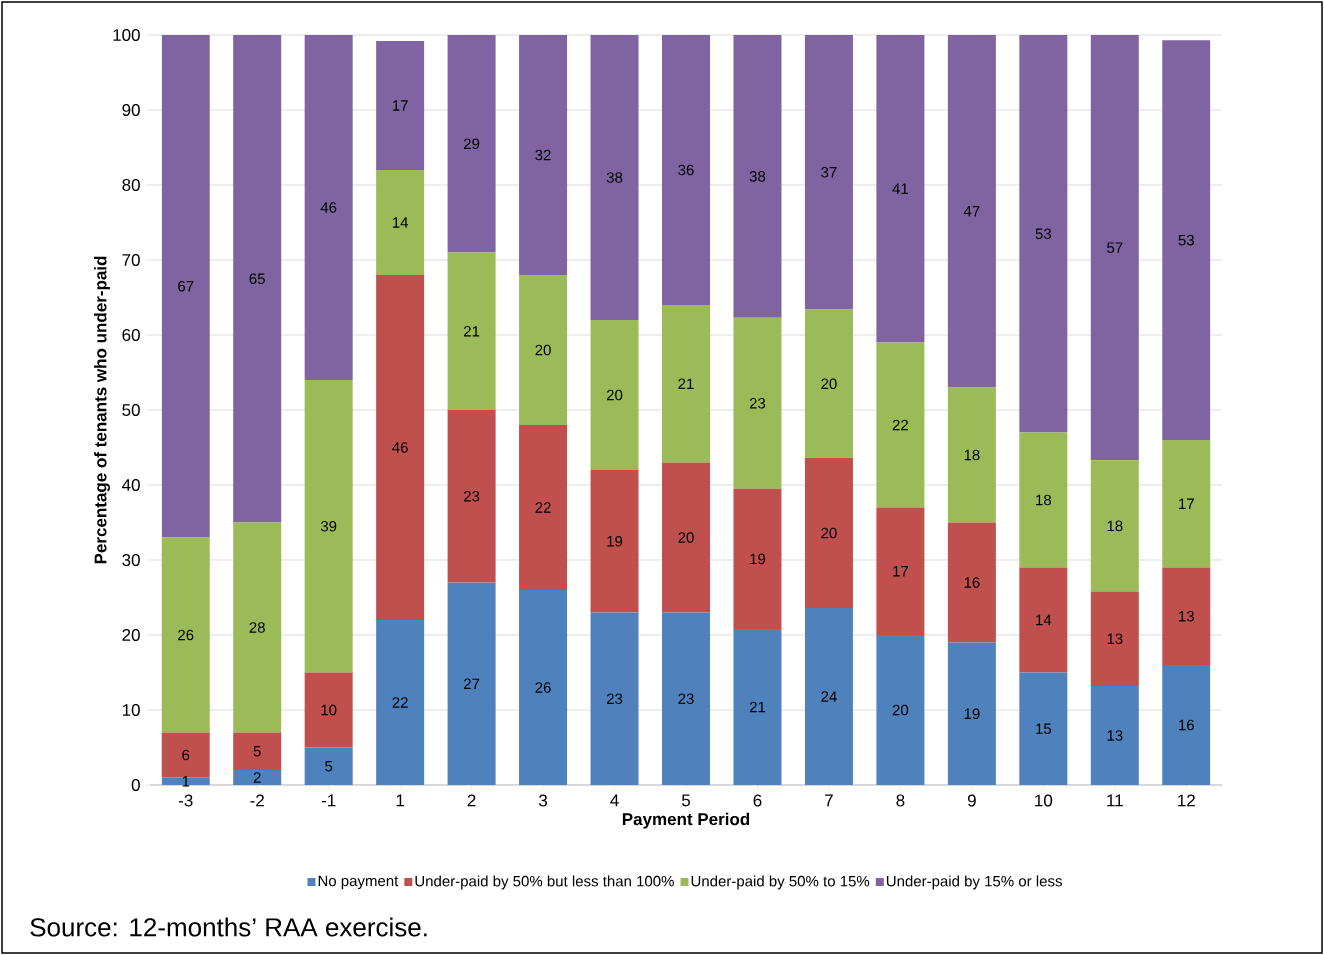 The width and height of the screenshot is (1324, 955). What do you see at coordinates (185, 800) in the screenshot?
I see `x-tick-label: -3` at bounding box center [185, 800].